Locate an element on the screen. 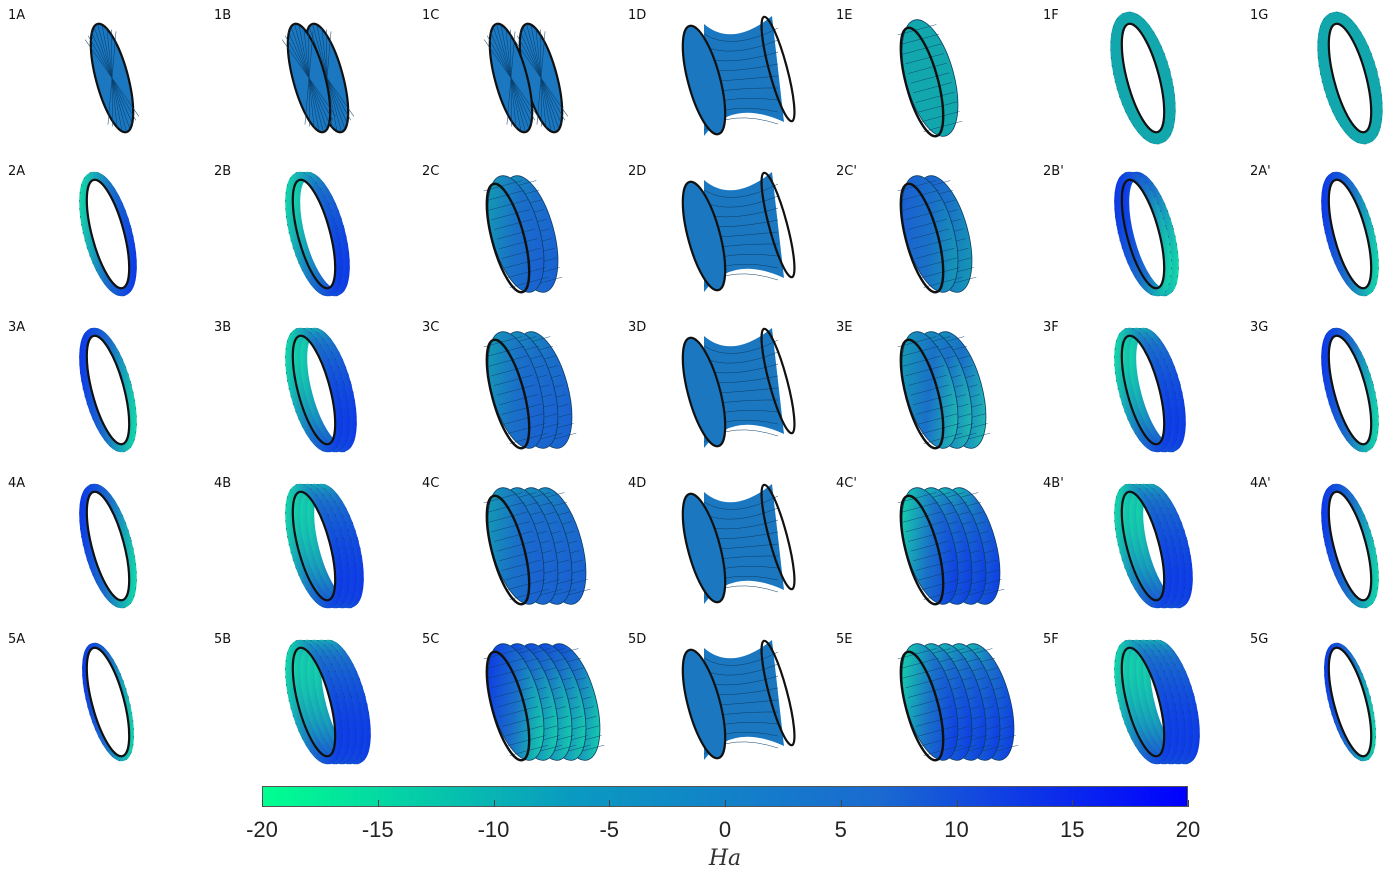 The width and height of the screenshot is (1393, 873). panel-1a: 1A is located at coordinates (99, 77).